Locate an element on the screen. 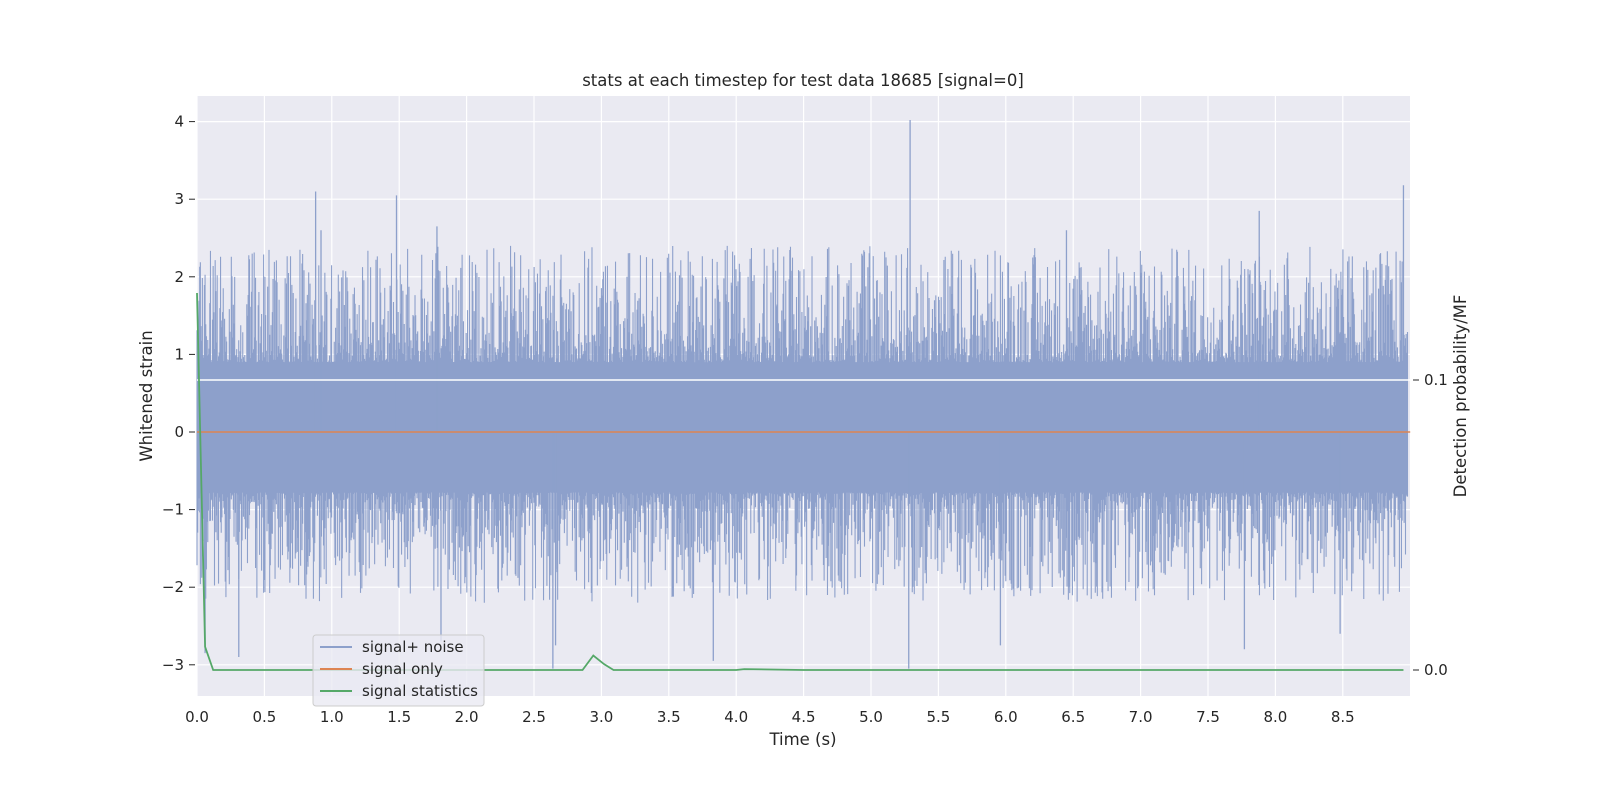 The height and width of the screenshot is (800, 1600). x-tick-label: 3.0 is located at coordinates (601, 717).